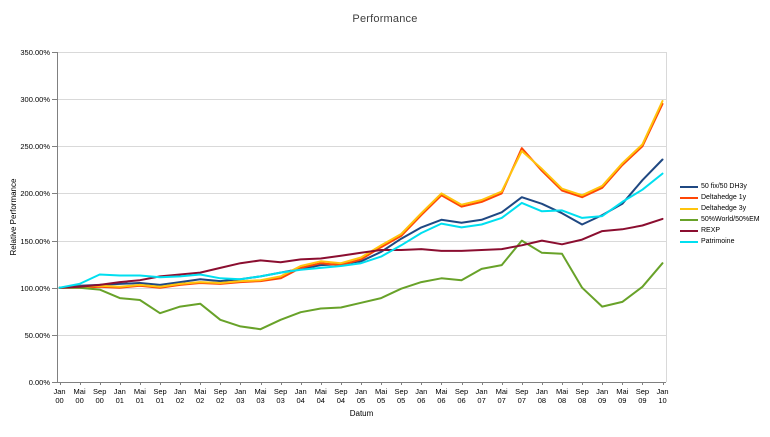 The image size is (770, 437). Describe the element at coordinates (38, 335) in the screenshot. I see `y-tick-label: 50.00%` at that location.